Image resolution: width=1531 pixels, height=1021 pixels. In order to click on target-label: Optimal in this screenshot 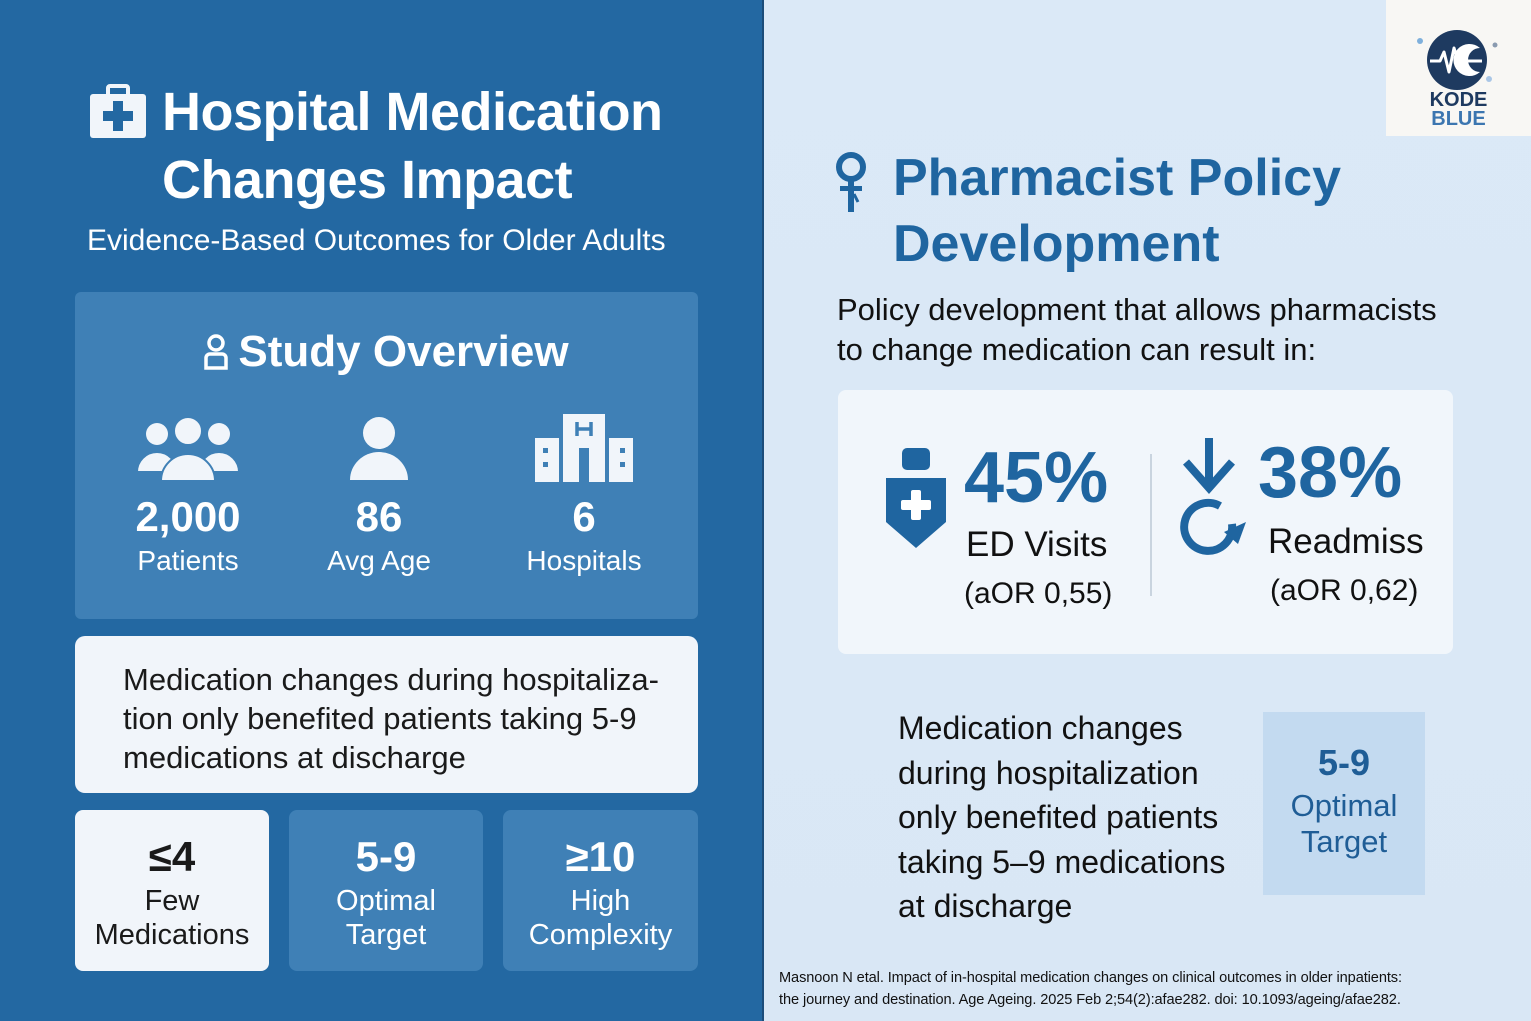, I will do `click(1344, 805)`.